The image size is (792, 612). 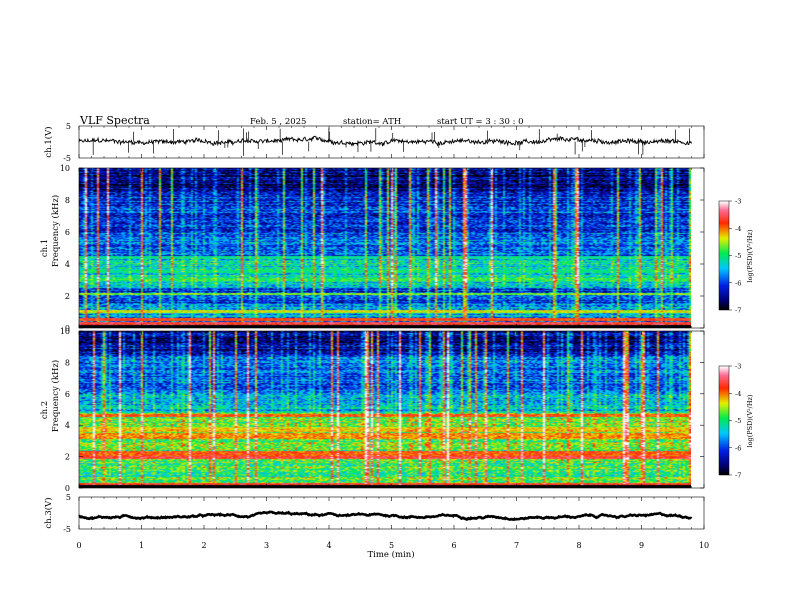 What do you see at coordinates (704, 545) in the screenshot?
I see `time-tick-label: 10` at bounding box center [704, 545].